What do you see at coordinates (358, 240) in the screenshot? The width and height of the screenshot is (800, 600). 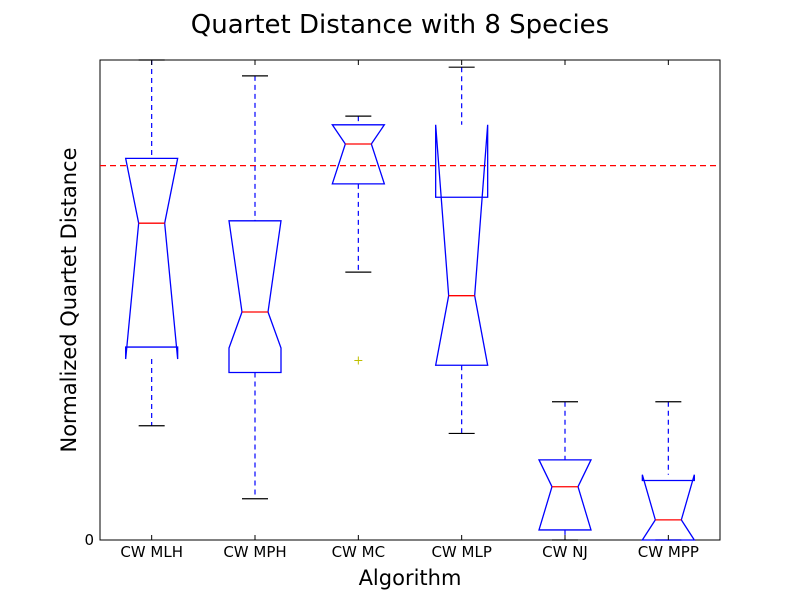 I see `box-cw-mc` at bounding box center [358, 240].